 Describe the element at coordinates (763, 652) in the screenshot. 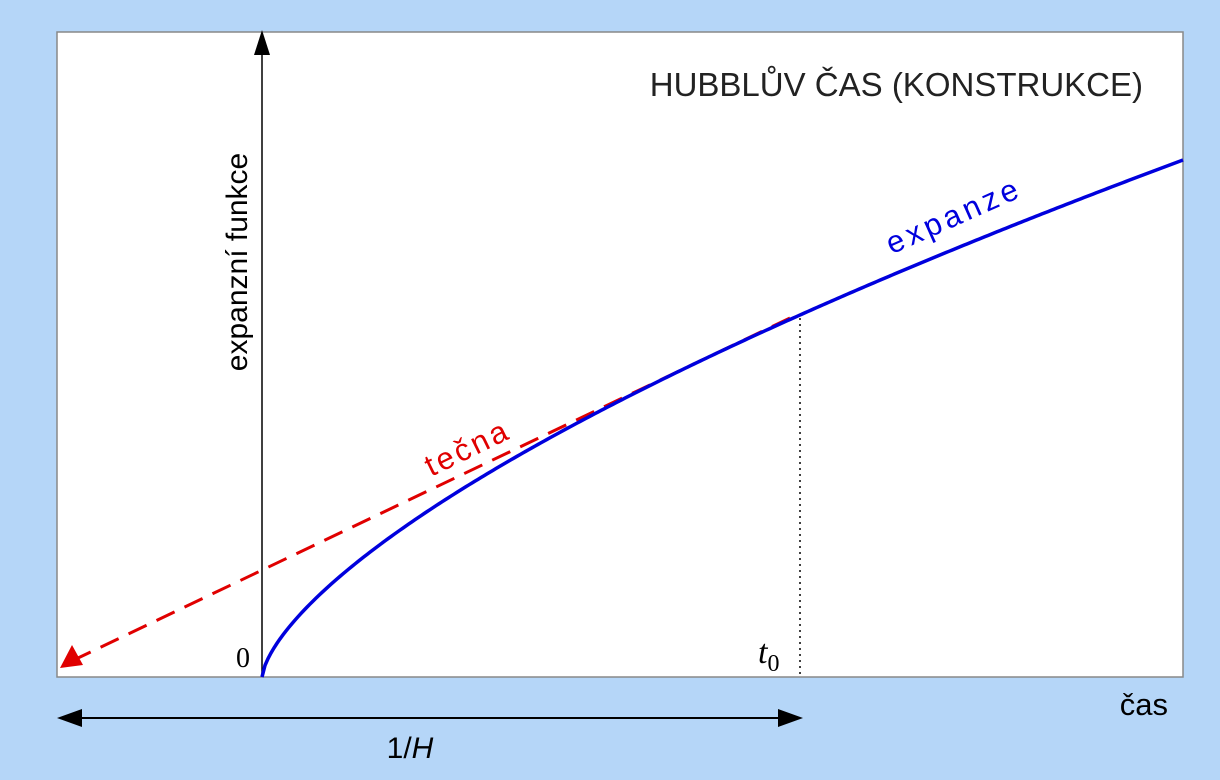

I see `t0-symbol: t` at that location.